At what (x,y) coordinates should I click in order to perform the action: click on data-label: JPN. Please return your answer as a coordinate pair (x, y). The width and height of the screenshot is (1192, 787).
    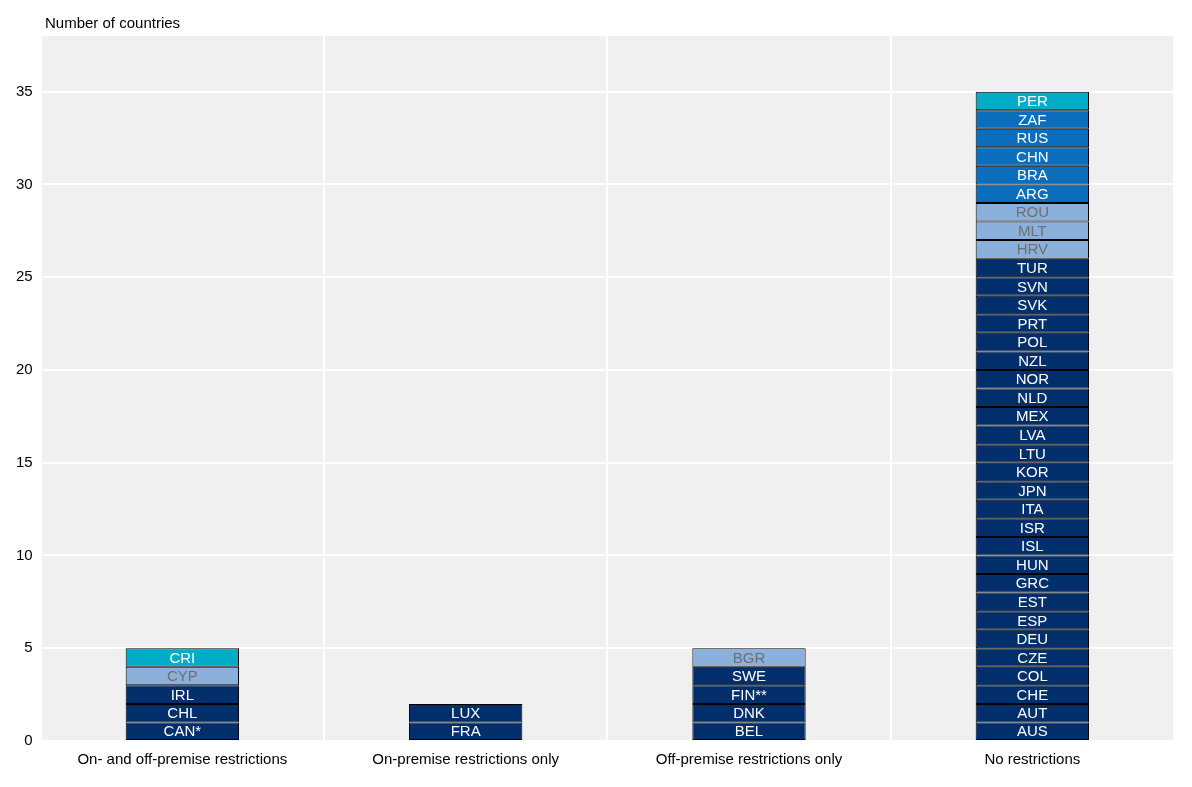
    Looking at the image, I should click on (1032, 490).